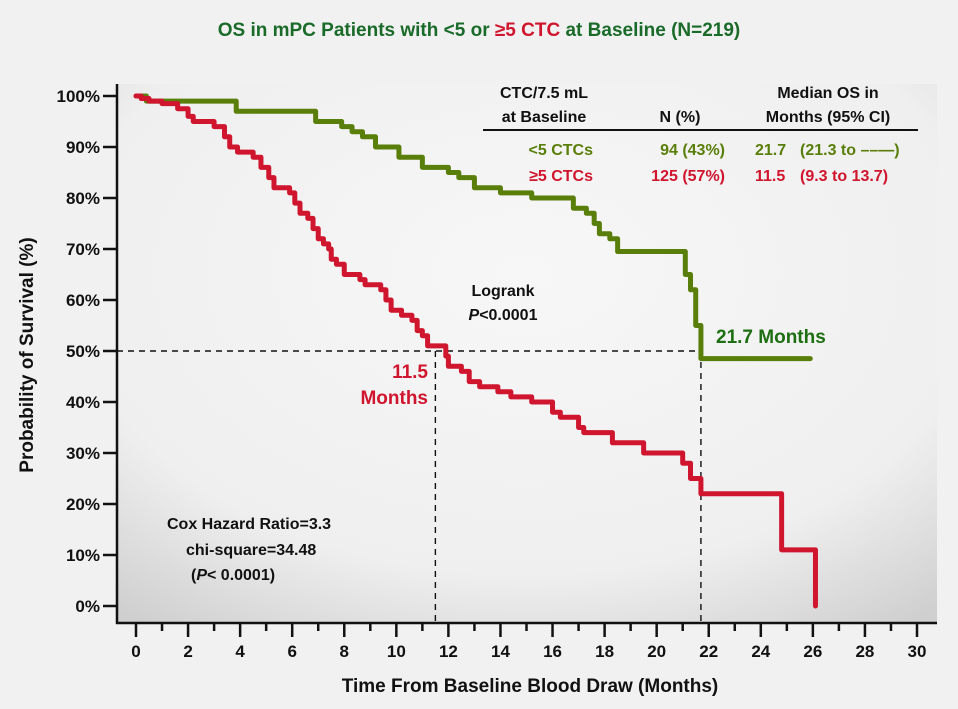 This screenshot has width=958, height=709. I want to click on x-tick-label: 12, so click(448, 651).